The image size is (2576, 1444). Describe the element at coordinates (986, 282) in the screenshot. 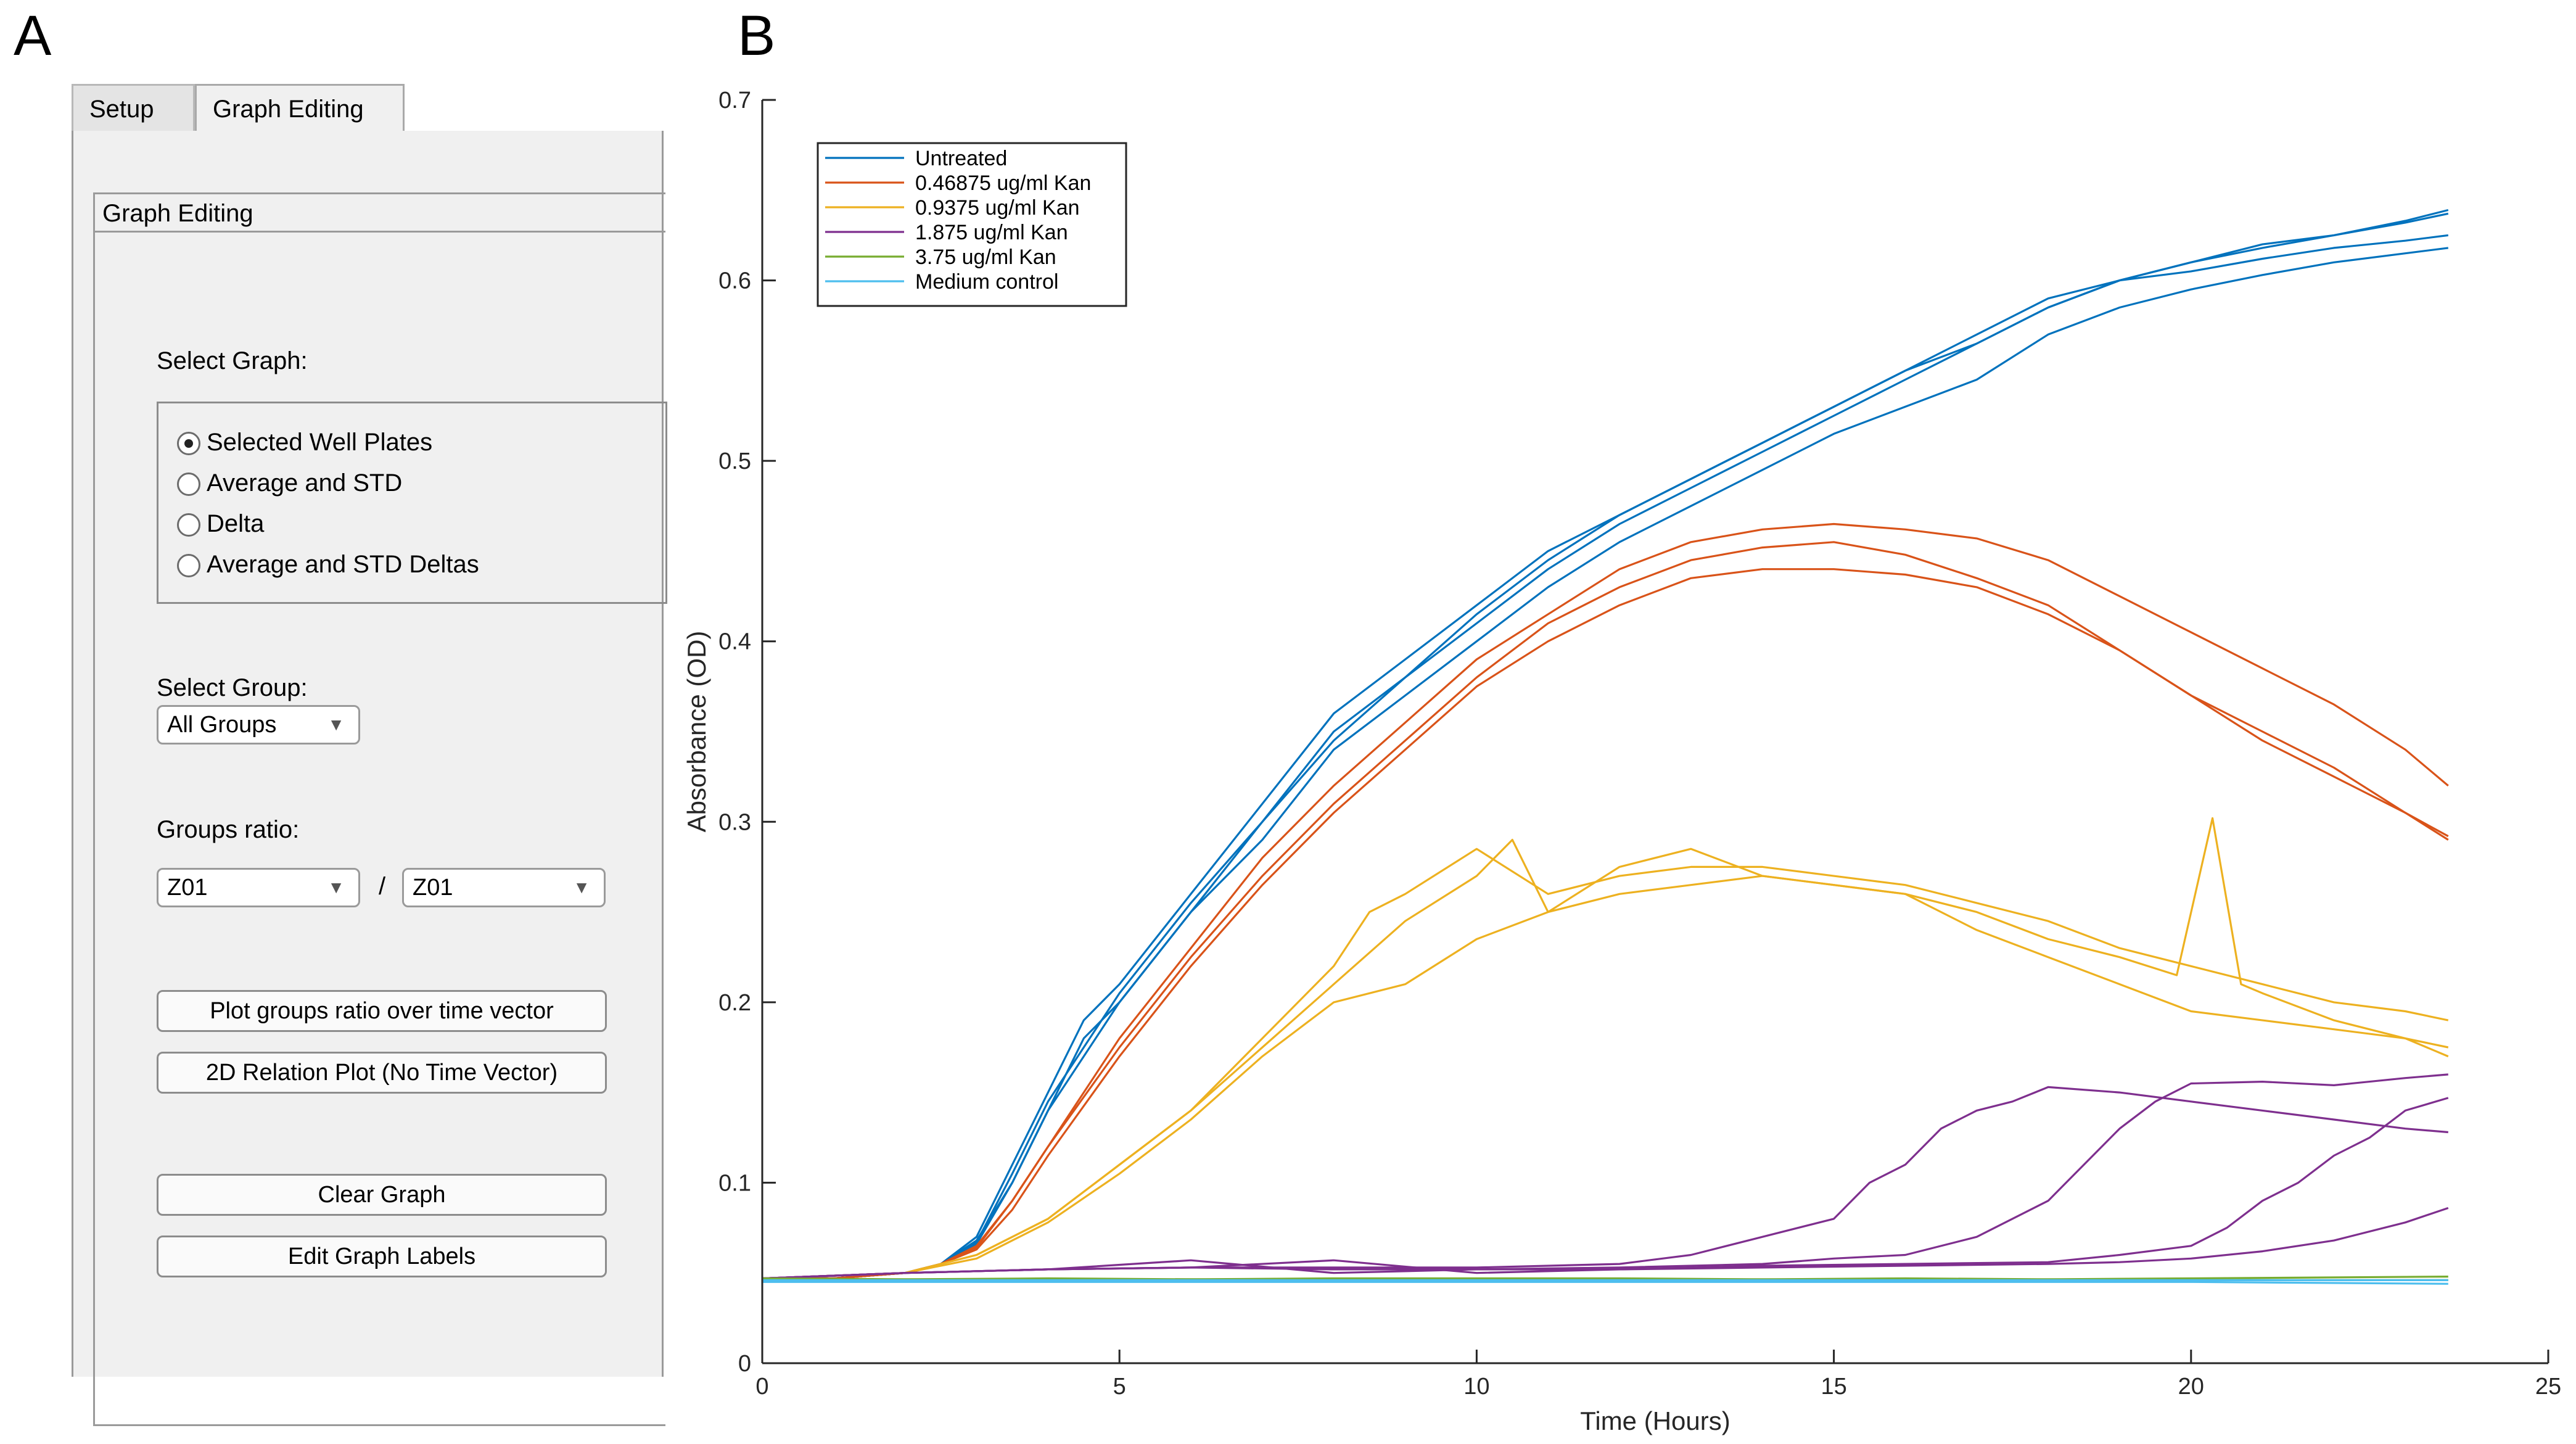

I see `legend-label: Medium control` at that location.